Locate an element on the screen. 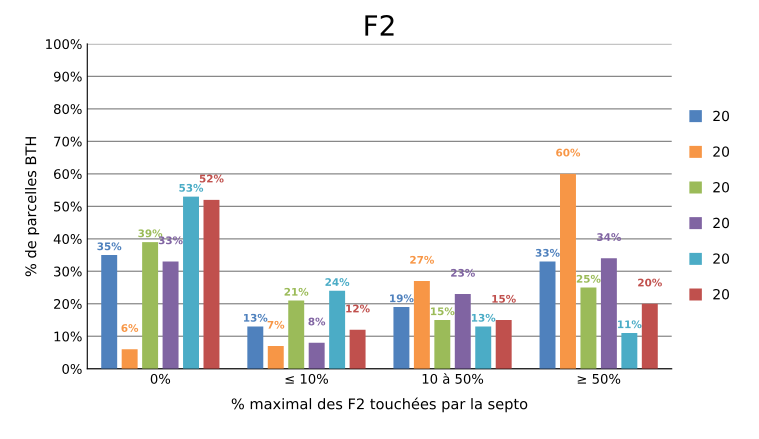 The height and width of the screenshot is (439, 759). x-tick-label: 0% is located at coordinates (160, 379).